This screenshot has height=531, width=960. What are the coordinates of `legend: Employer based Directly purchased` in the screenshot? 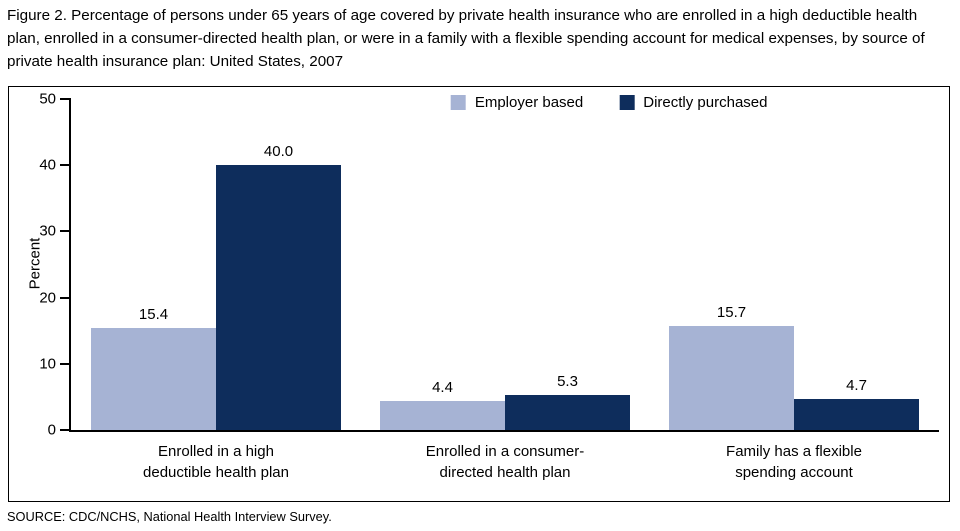 It's located at (608, 102).